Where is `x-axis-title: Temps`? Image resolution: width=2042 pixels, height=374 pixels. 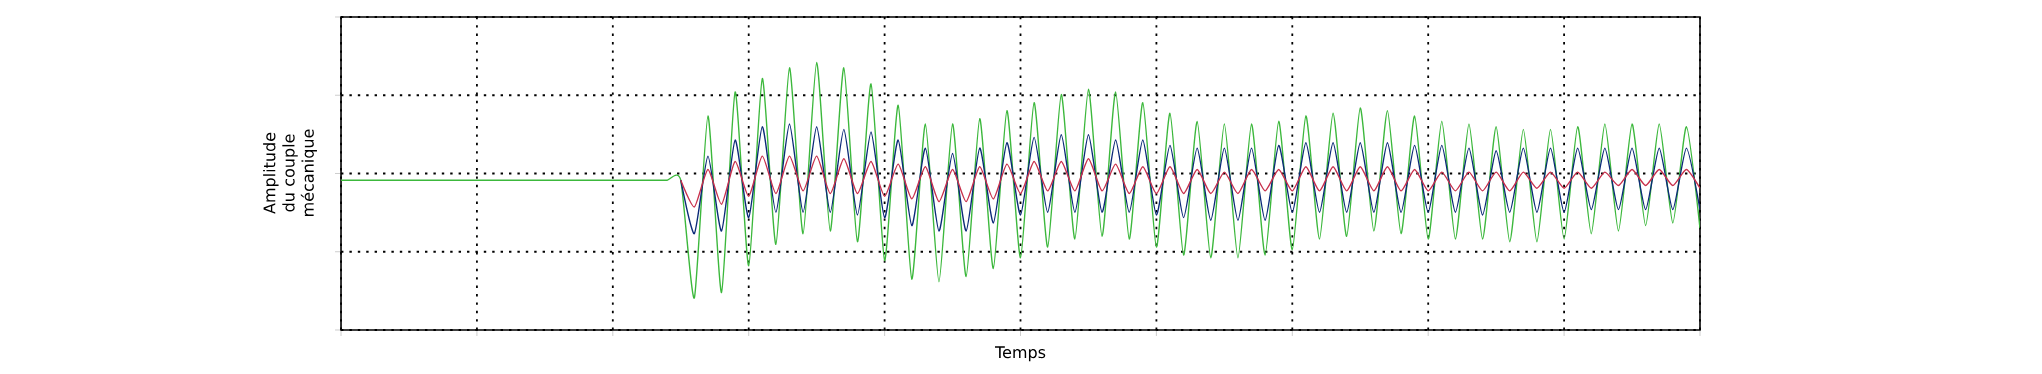
x-axis-title: Temps is located at coordinates (1020, 354).